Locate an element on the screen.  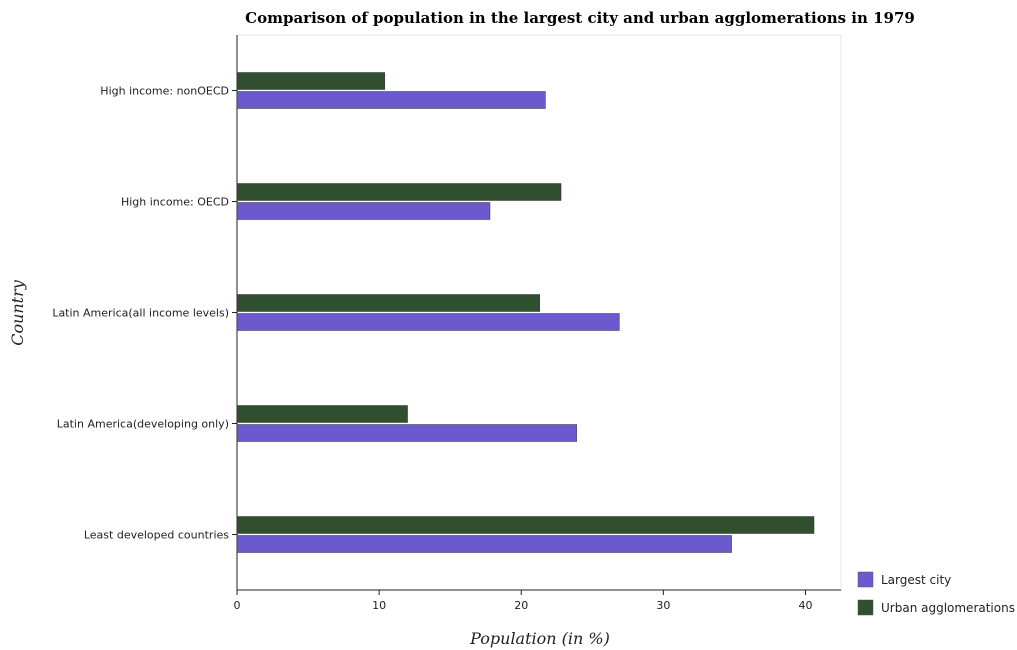
y-tick-label: Latin America(all income levels) is located at coordinates (140, 313).